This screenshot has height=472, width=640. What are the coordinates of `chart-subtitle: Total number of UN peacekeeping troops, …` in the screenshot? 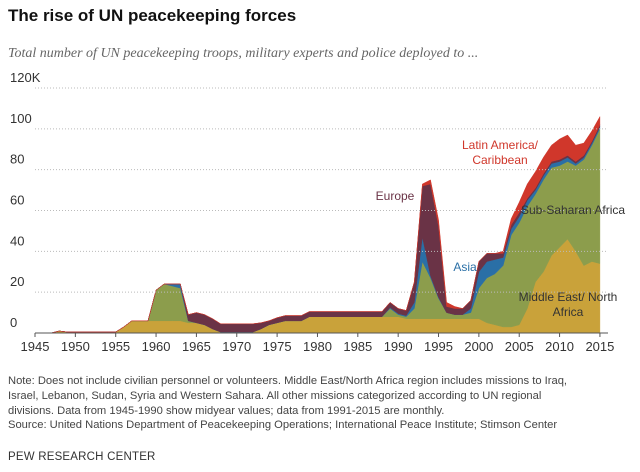 It's located at (243, 53).